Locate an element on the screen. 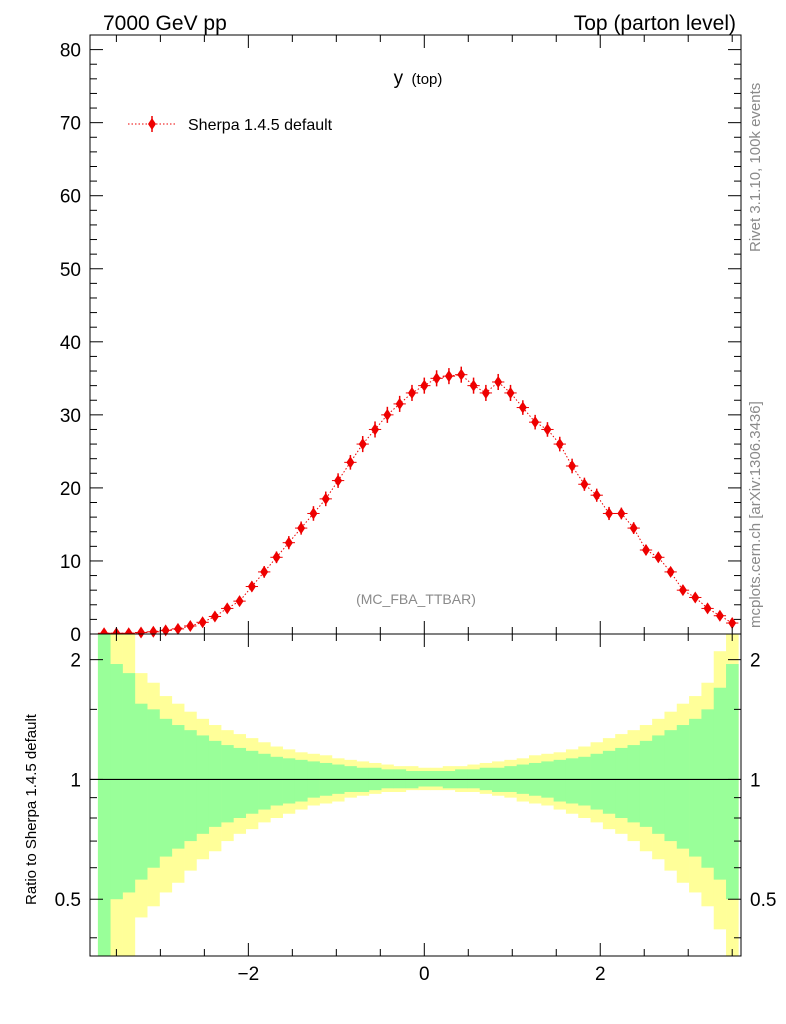 This screenshot has width=786, height=1024. y-tick-label: 60 is located at coordinates (70, 197).